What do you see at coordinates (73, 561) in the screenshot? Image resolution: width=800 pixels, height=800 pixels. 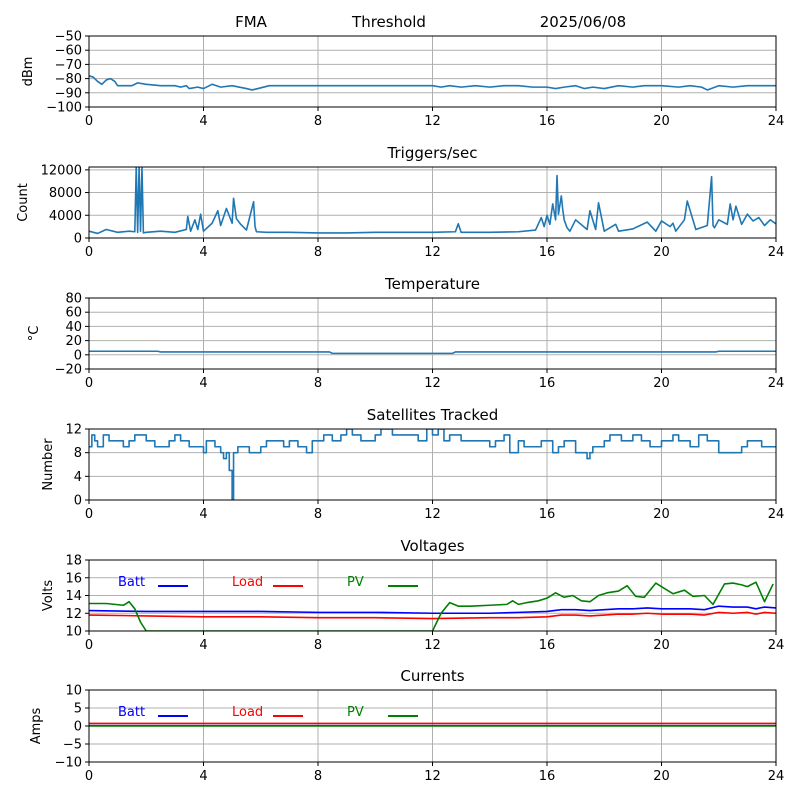 I see `y-tick-label: 18` at bounding box center [73, 561].